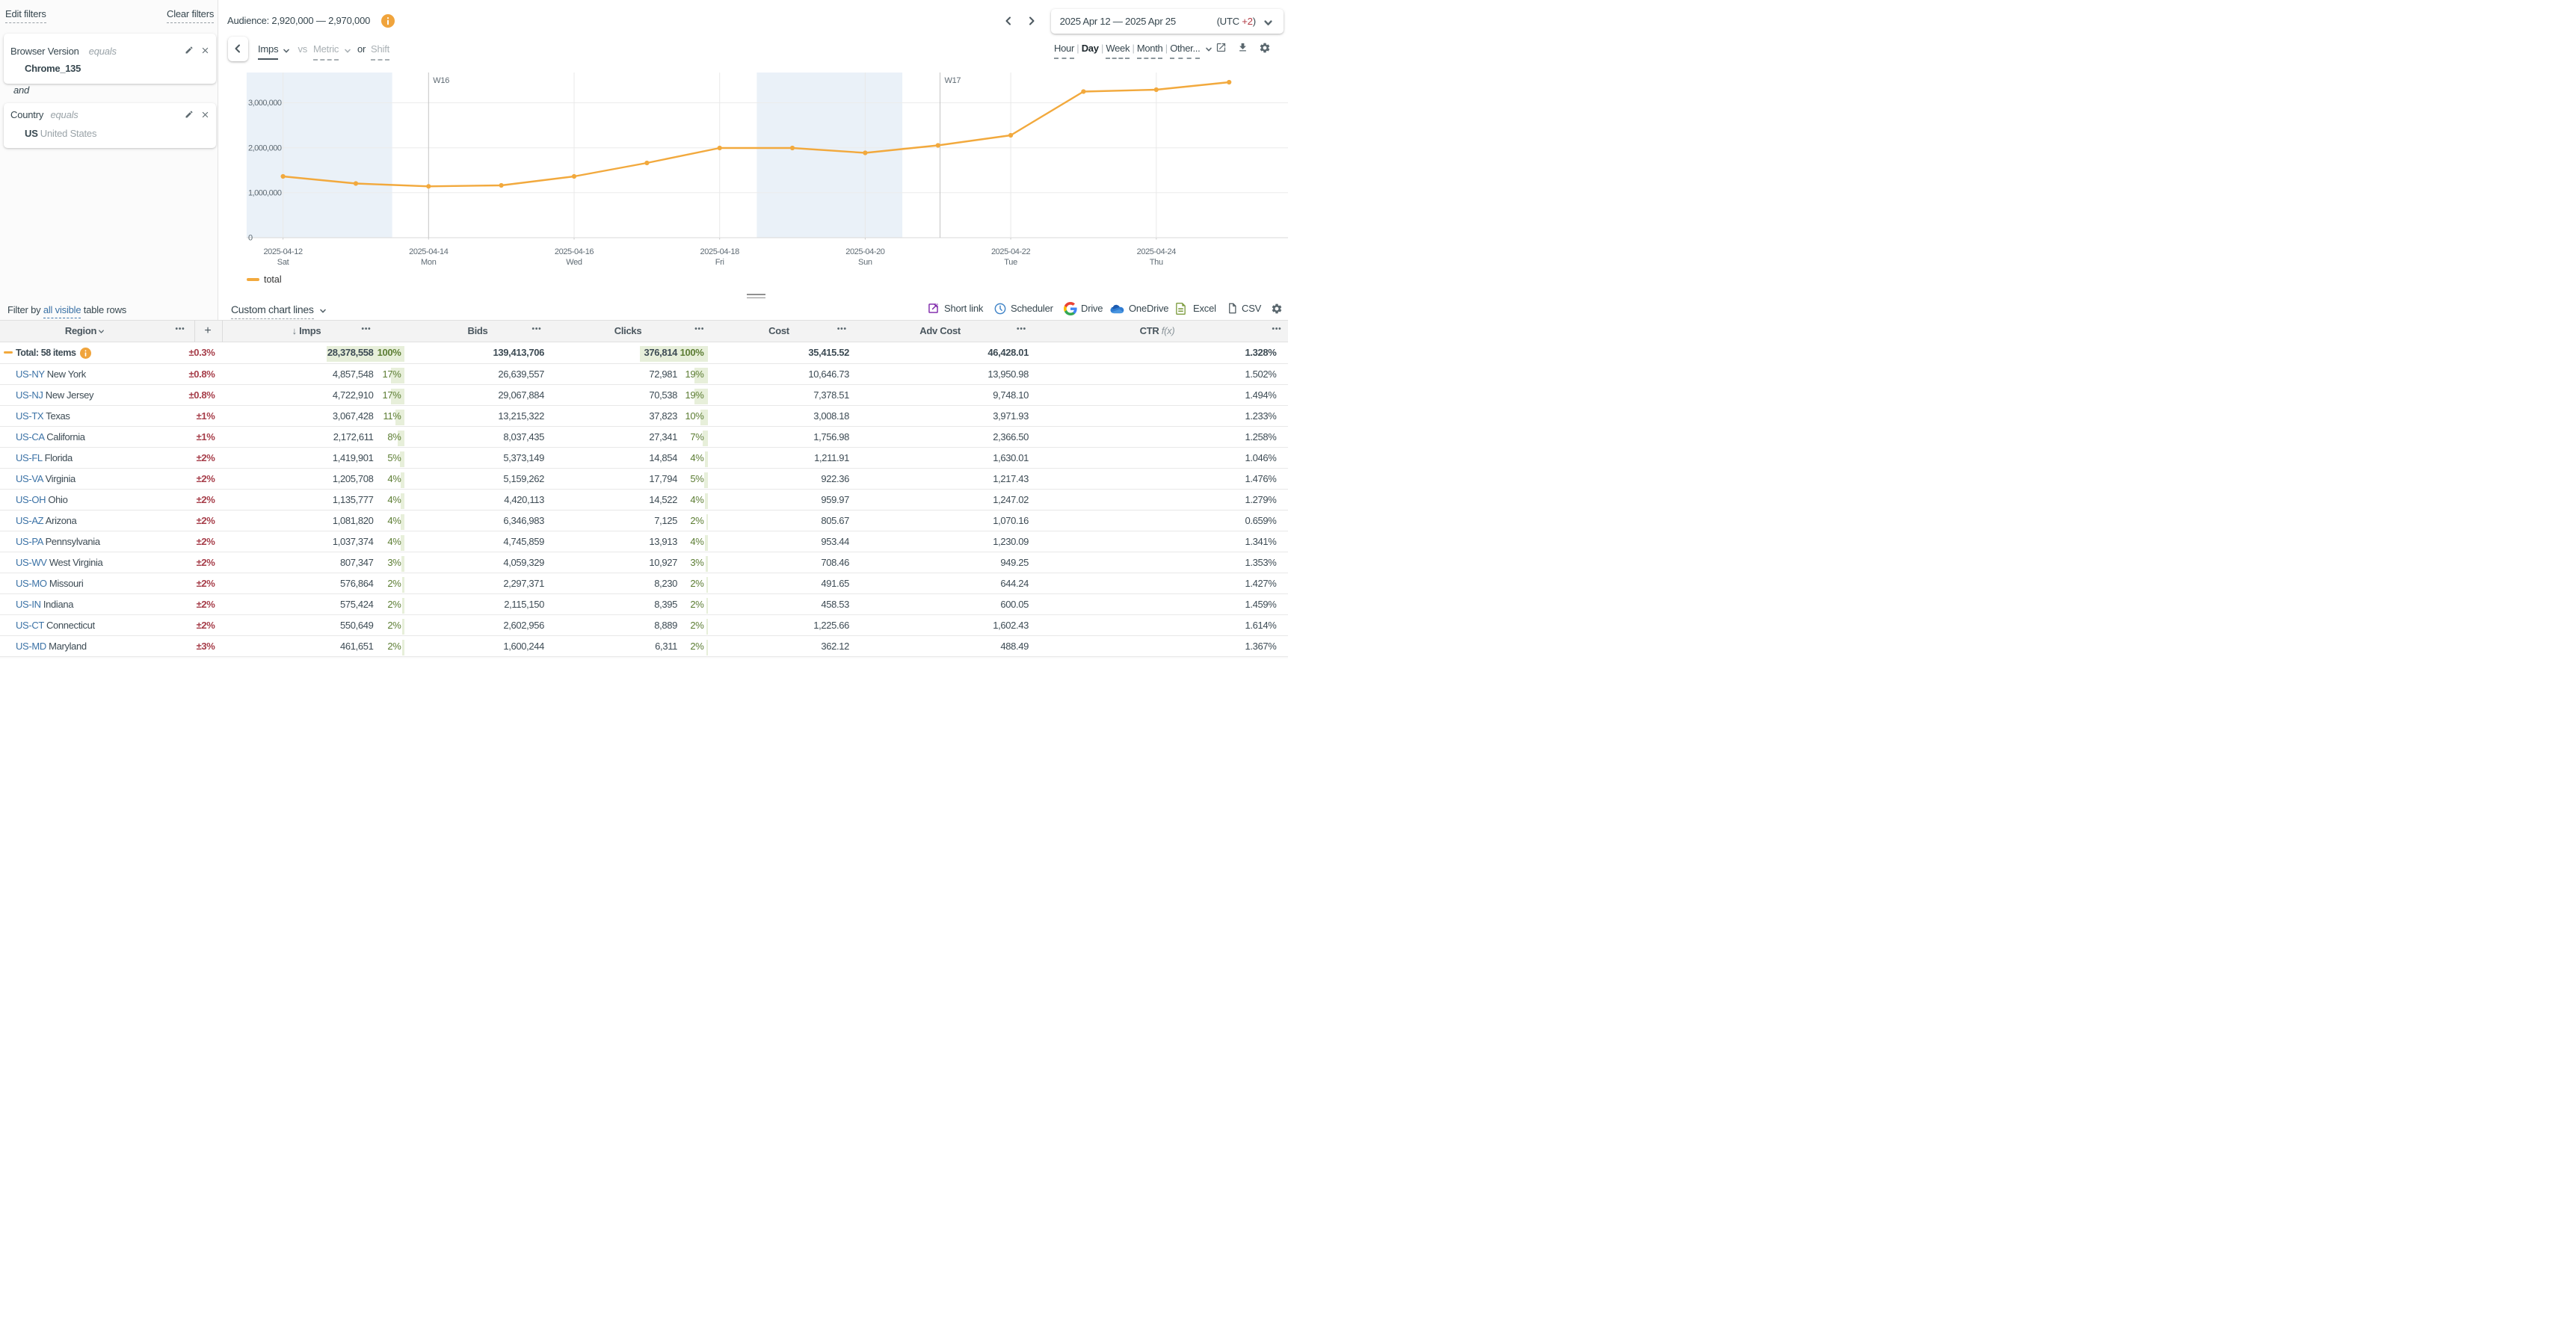 Image resolution: width=2576 pixels, height=1317 pixels. What do you see at coordinates (953, 80) in the screenshot?
I see `svg-text: W17` at bounding box center [953, 80].